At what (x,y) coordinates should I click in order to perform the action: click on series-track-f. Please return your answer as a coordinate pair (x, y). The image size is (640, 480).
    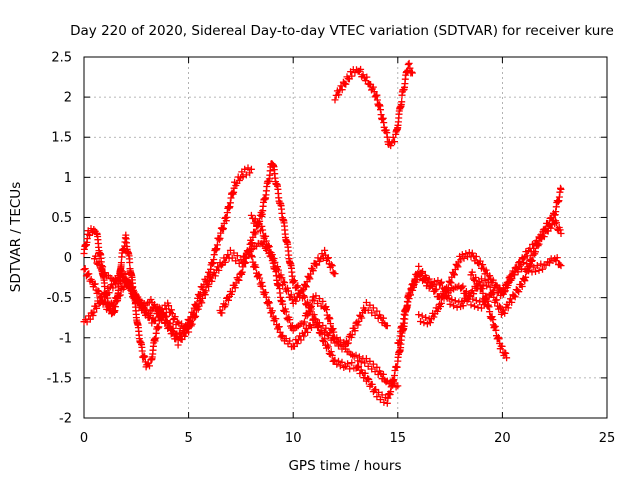
    Looking at the image, I should click on (319, 280).